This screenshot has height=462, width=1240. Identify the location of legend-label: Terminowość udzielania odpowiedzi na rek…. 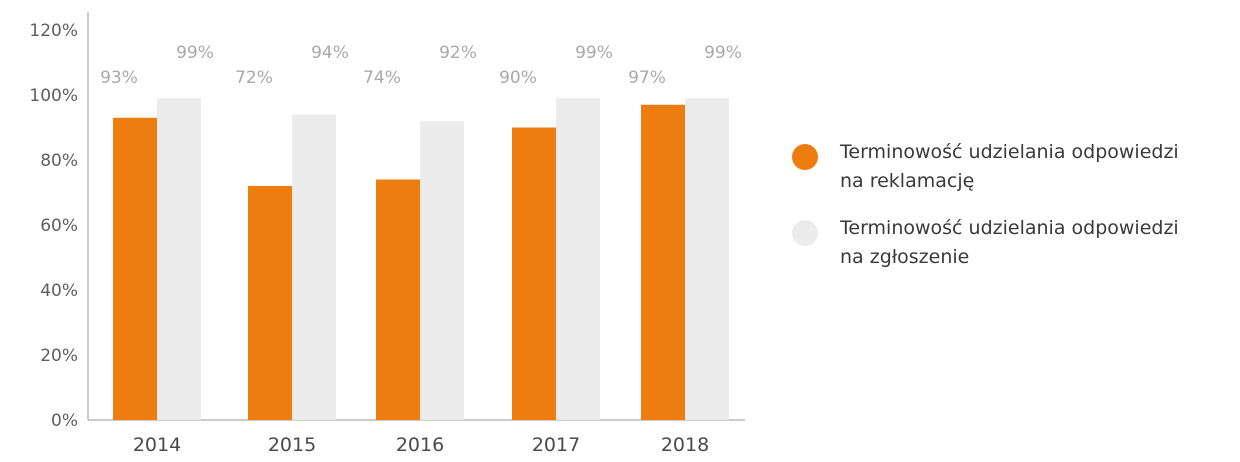
(1037, 167).